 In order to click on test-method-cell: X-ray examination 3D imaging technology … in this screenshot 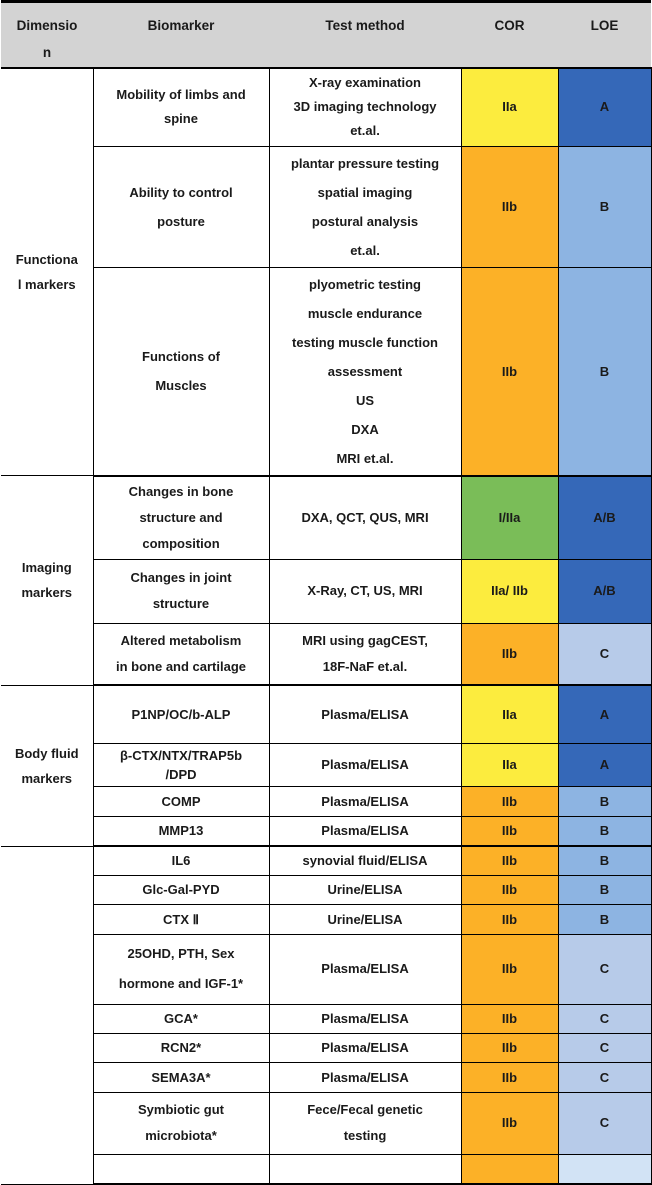, I will do `click(365, 107)`.